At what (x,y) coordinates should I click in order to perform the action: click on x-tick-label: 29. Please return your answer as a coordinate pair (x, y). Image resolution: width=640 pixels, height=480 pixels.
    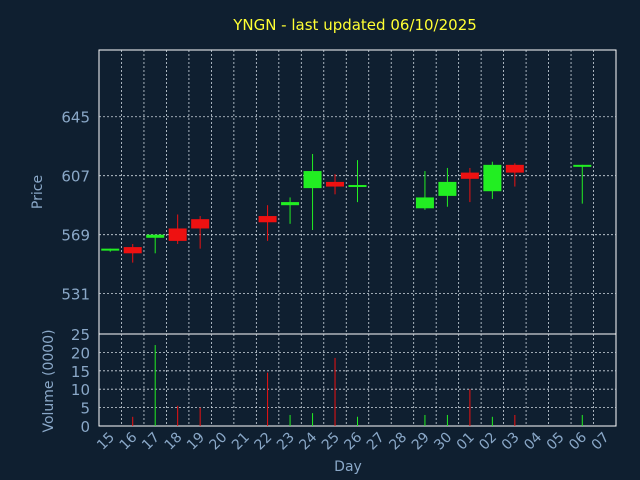
    Looking at the image, I should click on (421, 442).